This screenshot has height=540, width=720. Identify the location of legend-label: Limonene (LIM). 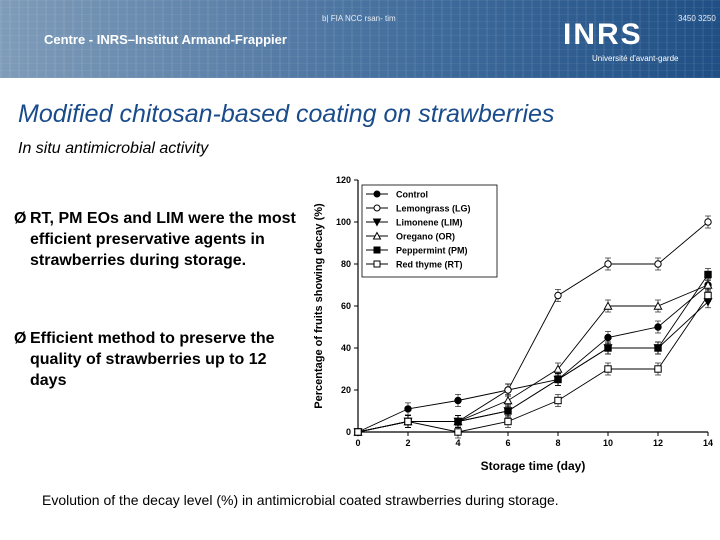
(429, 223).